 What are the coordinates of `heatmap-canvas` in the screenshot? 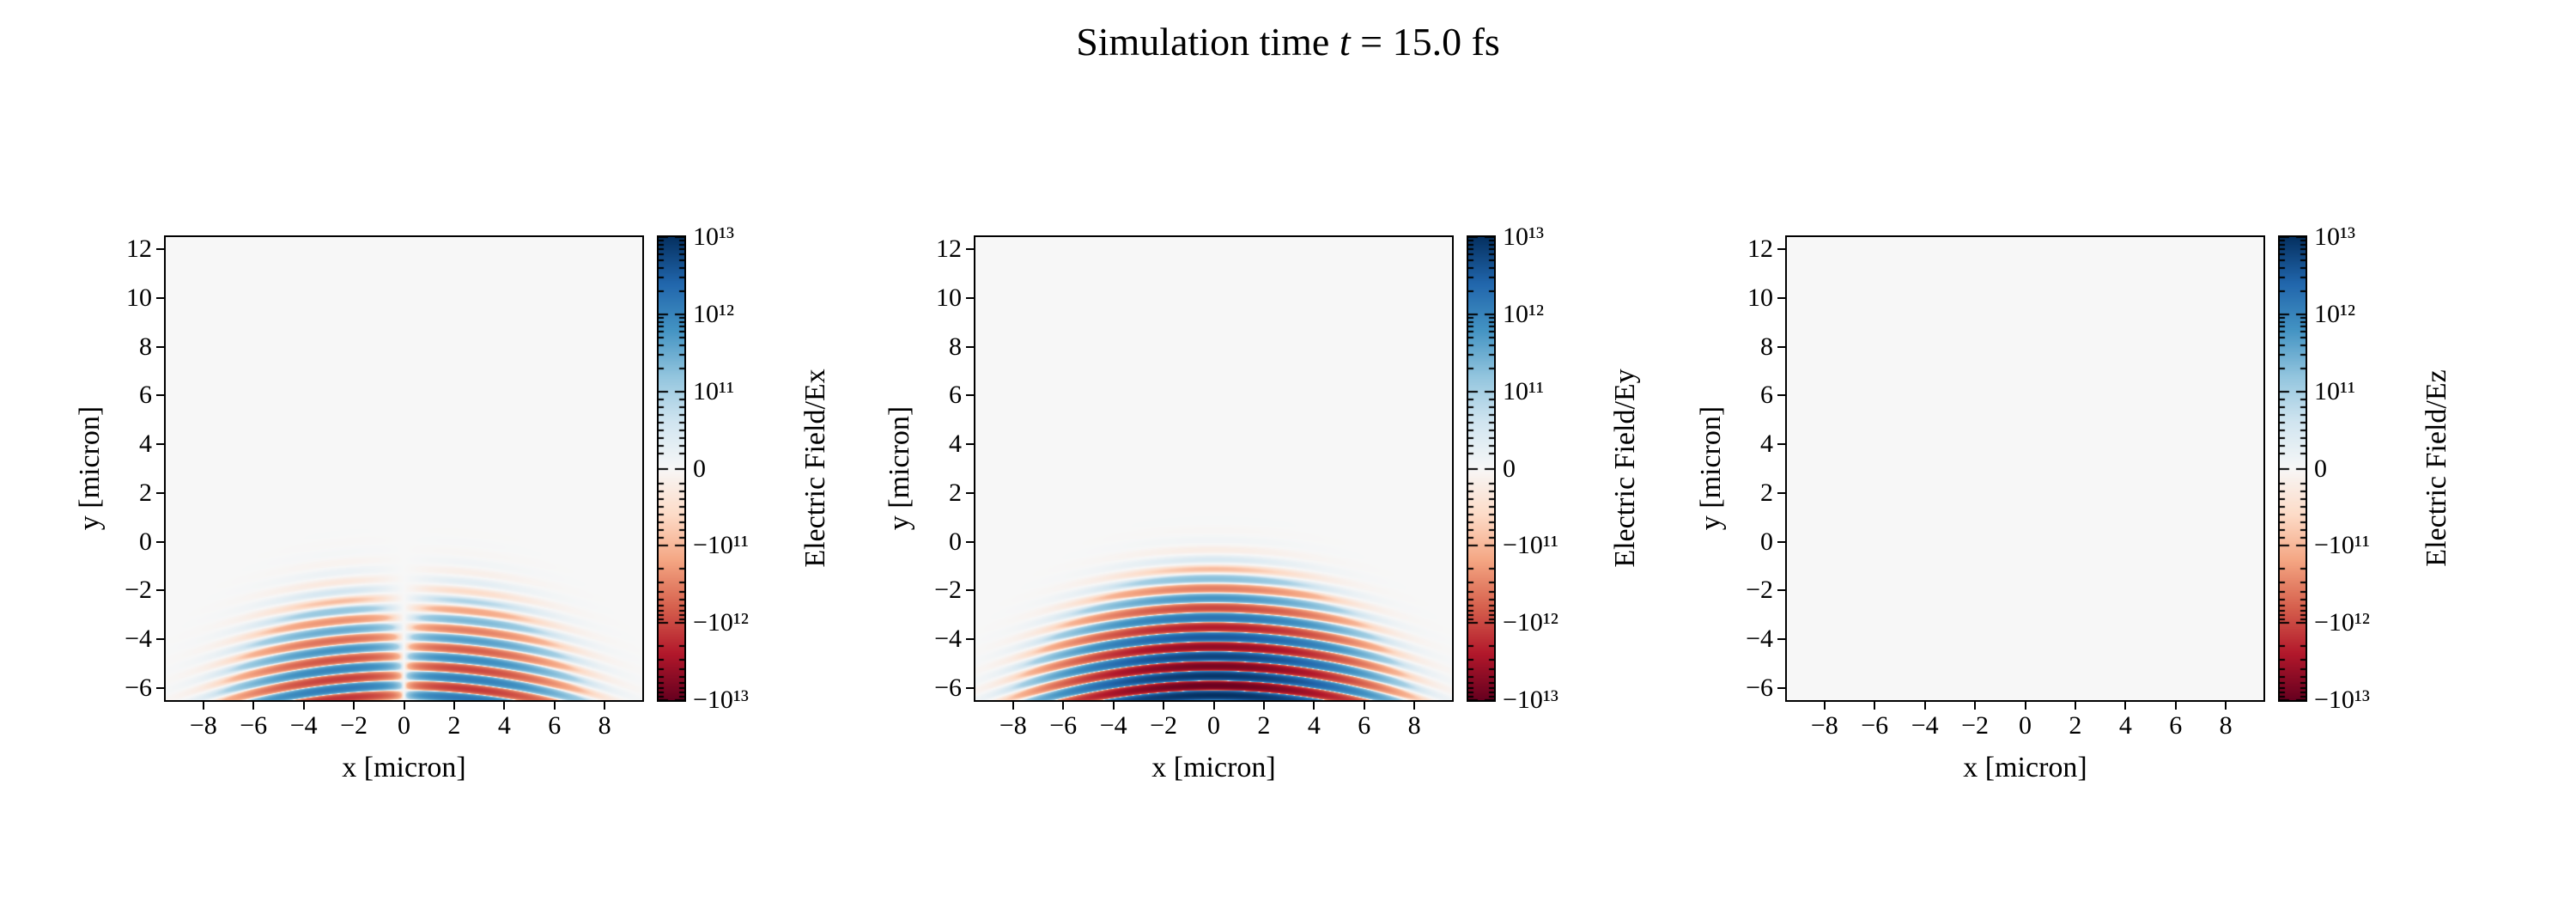 It's located at (2025, 468).